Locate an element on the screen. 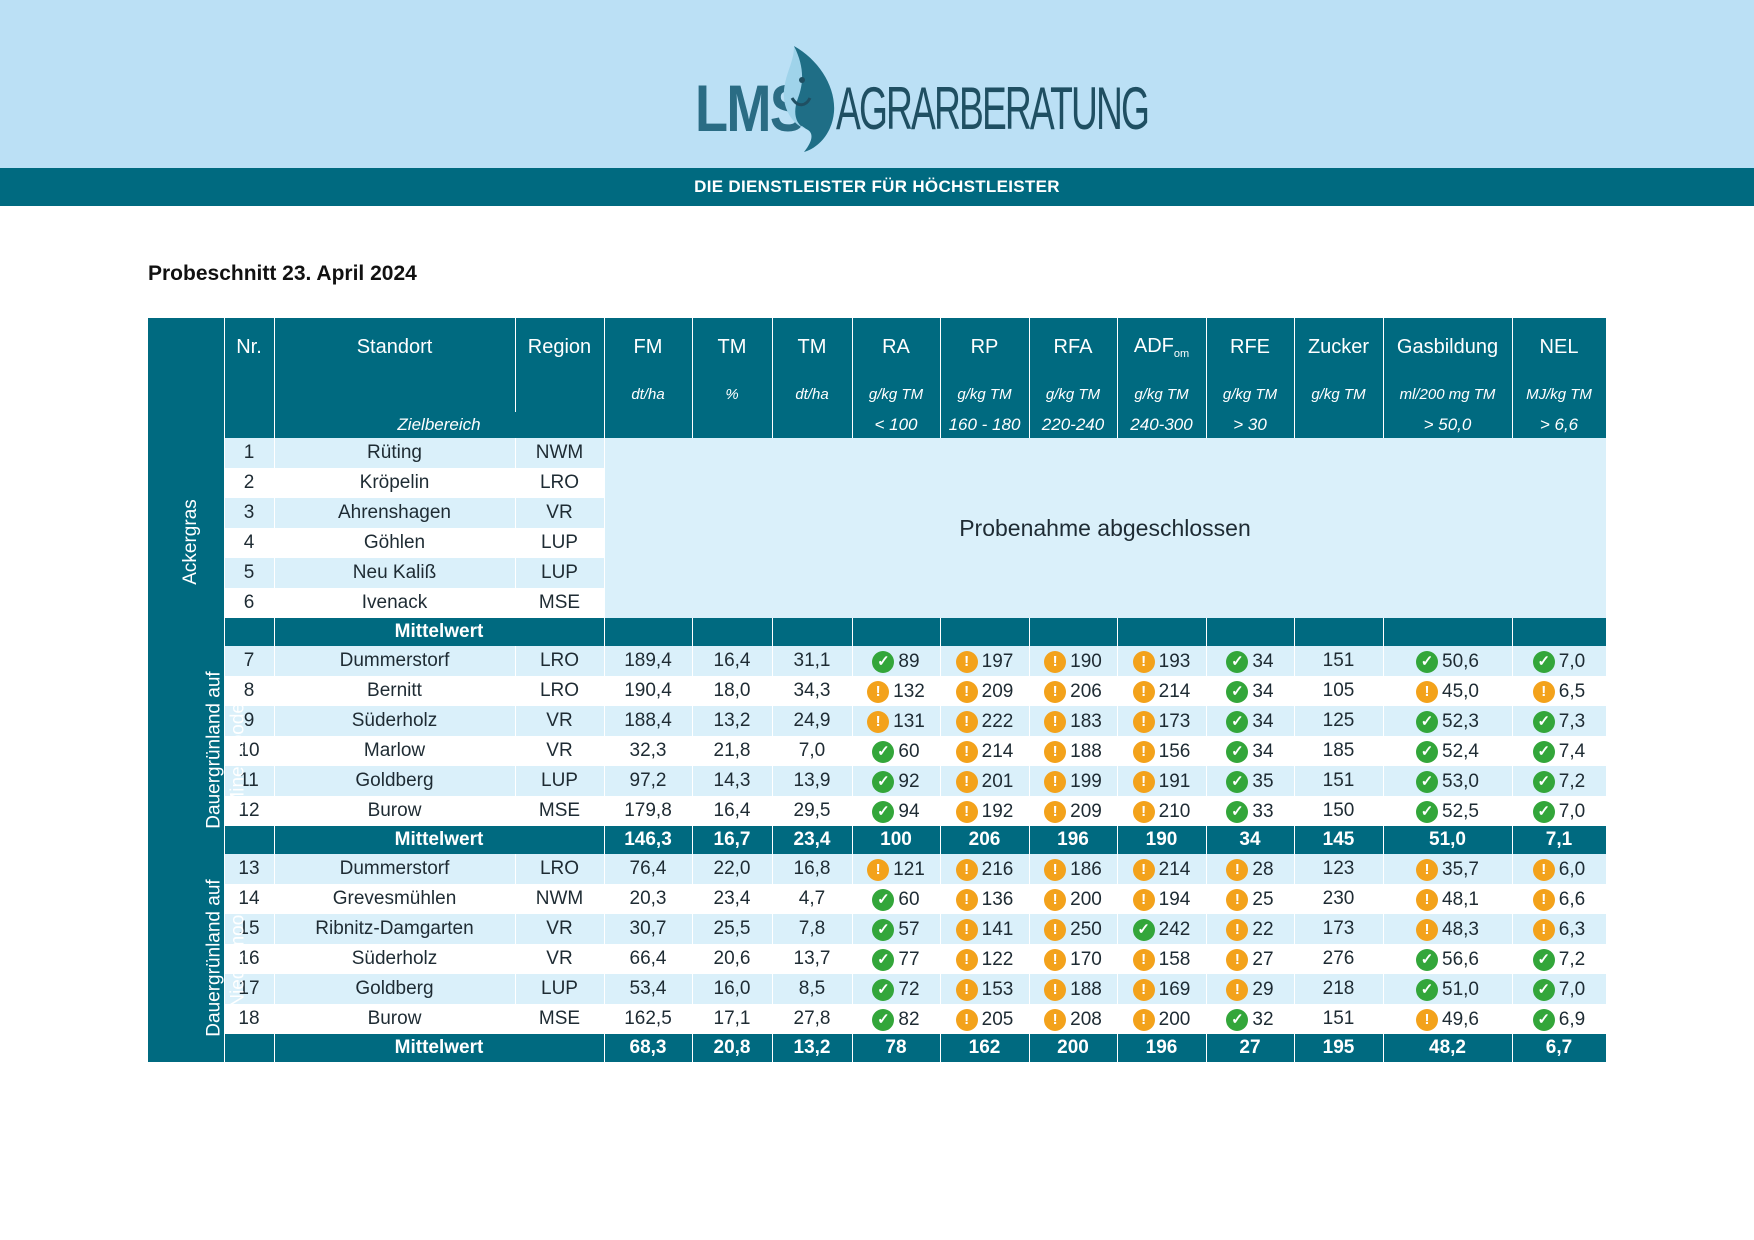 The height and width of the screenshot is (1240, 1754). value: 222 is located at coordinates (997, 721).